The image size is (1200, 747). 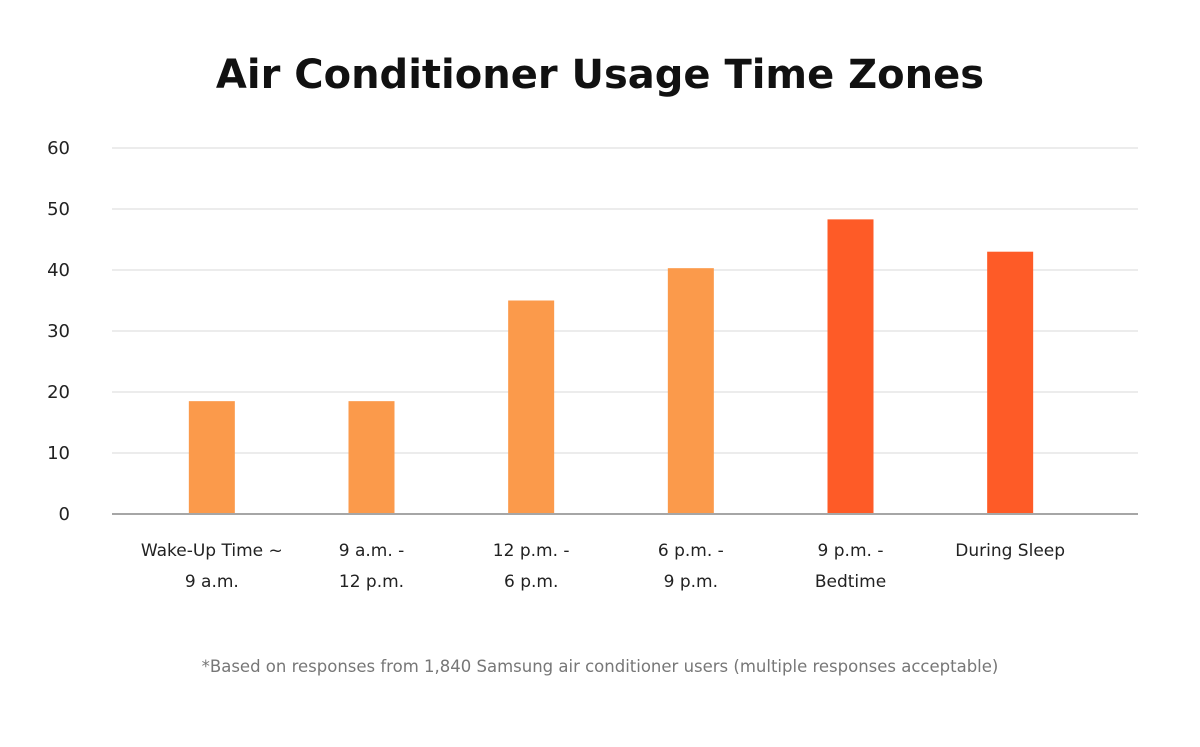 I want to click on x-tick-label: 9 p.m., so click(x=691, y=582).